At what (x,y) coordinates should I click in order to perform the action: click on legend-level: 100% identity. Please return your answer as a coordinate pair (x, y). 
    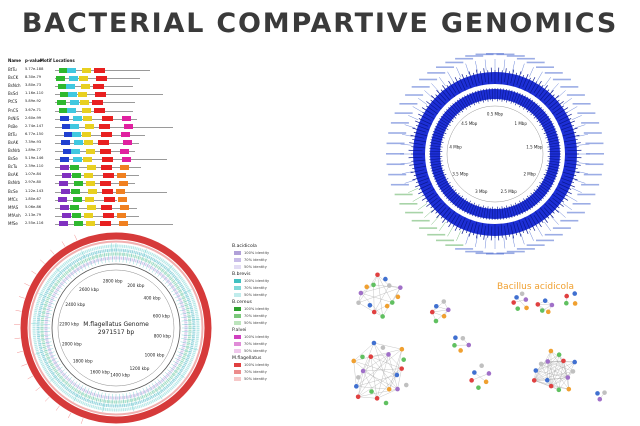
    Looking at the image, I should click on (257, 364).